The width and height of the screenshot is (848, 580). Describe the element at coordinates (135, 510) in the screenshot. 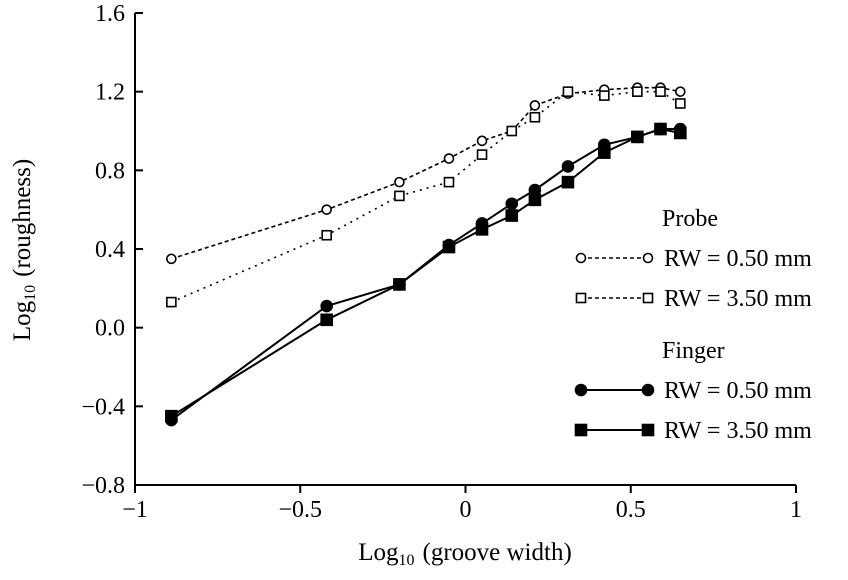

I see `x-tick-label: −1` at that location.